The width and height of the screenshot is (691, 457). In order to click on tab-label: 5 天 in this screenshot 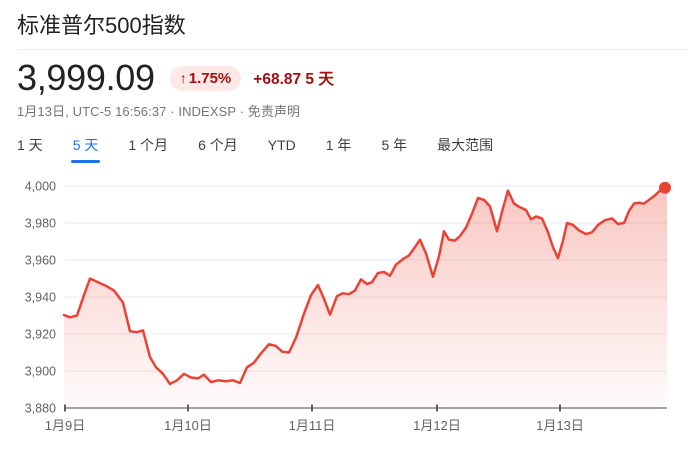, I will do `click(85, 145)`.